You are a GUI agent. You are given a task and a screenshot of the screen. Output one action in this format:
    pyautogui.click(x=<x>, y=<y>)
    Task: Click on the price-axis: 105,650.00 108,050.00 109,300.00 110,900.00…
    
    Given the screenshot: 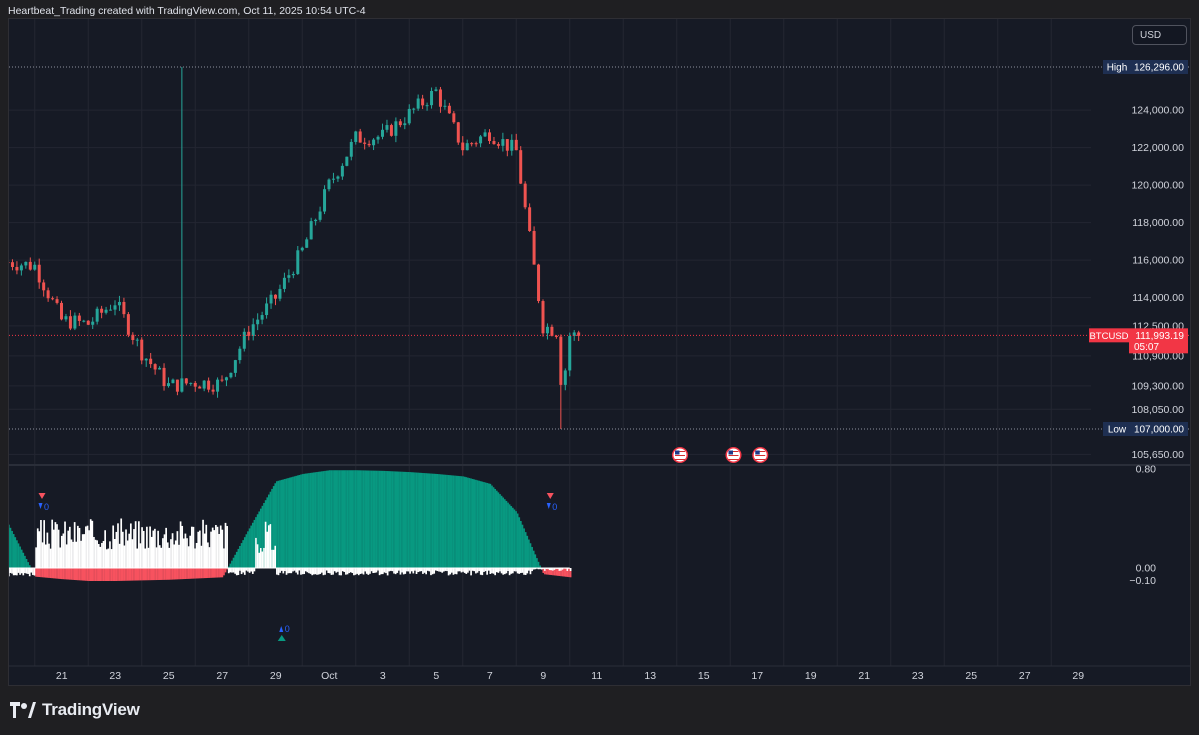 What is the action you would take?
    pyautogui.click(x=1138, y=260)
    